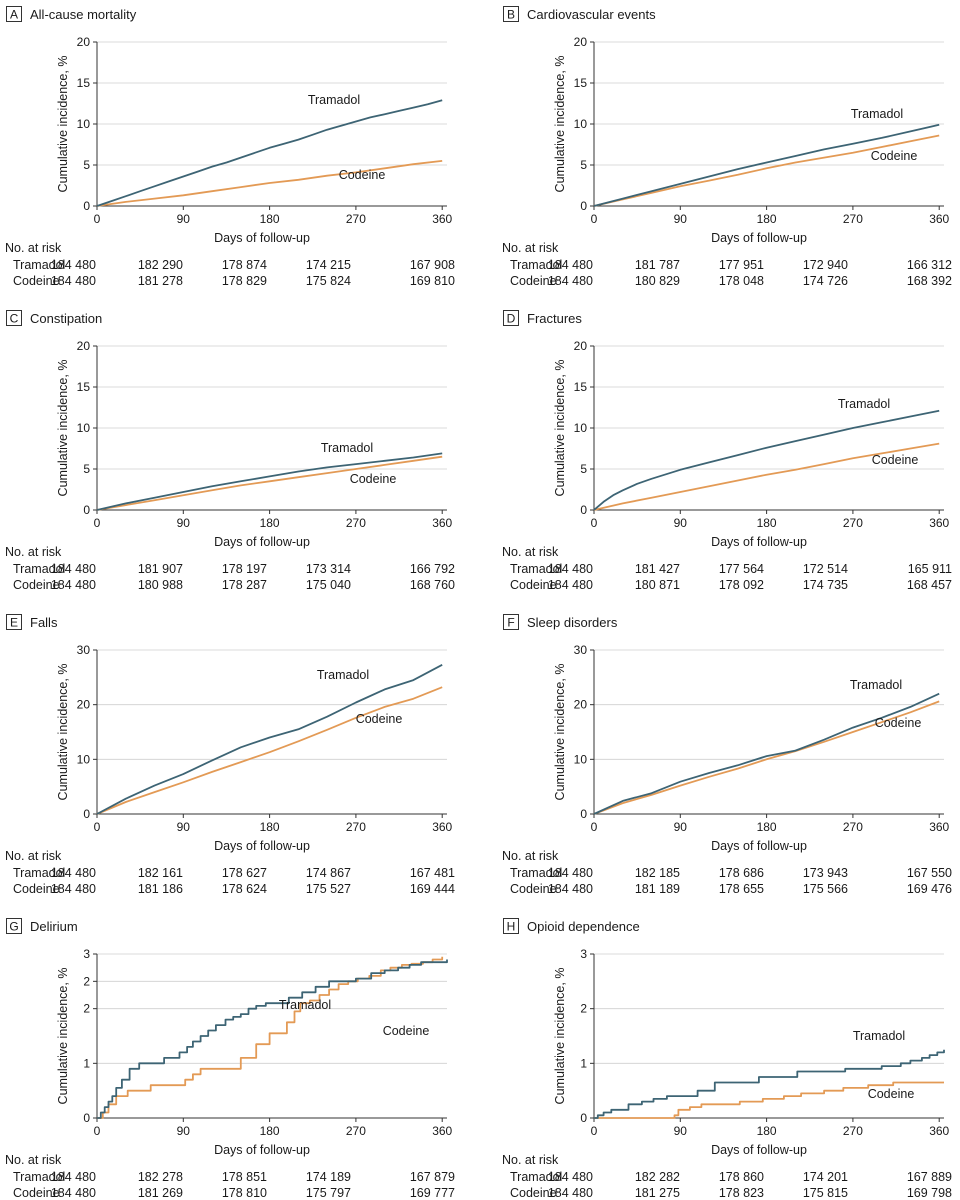 This screenshot has height=1200, width=960. What do you see at coordinates (84, 83) in the screenshot?
I see `y-tick-label: 15` at bounding box center [84, 83].